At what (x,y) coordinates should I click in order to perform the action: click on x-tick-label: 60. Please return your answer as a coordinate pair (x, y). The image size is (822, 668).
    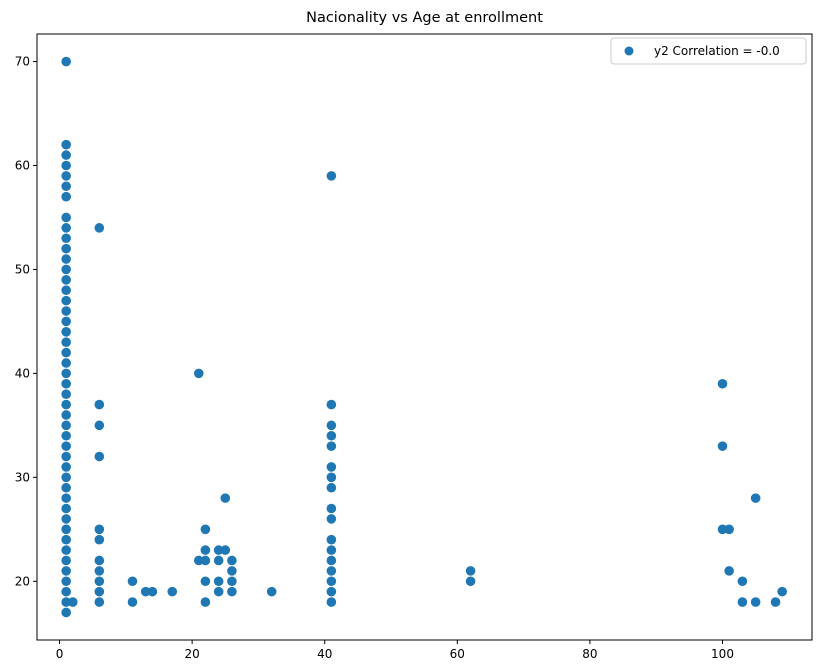
    Looking at the image, I should click on (457, 654).